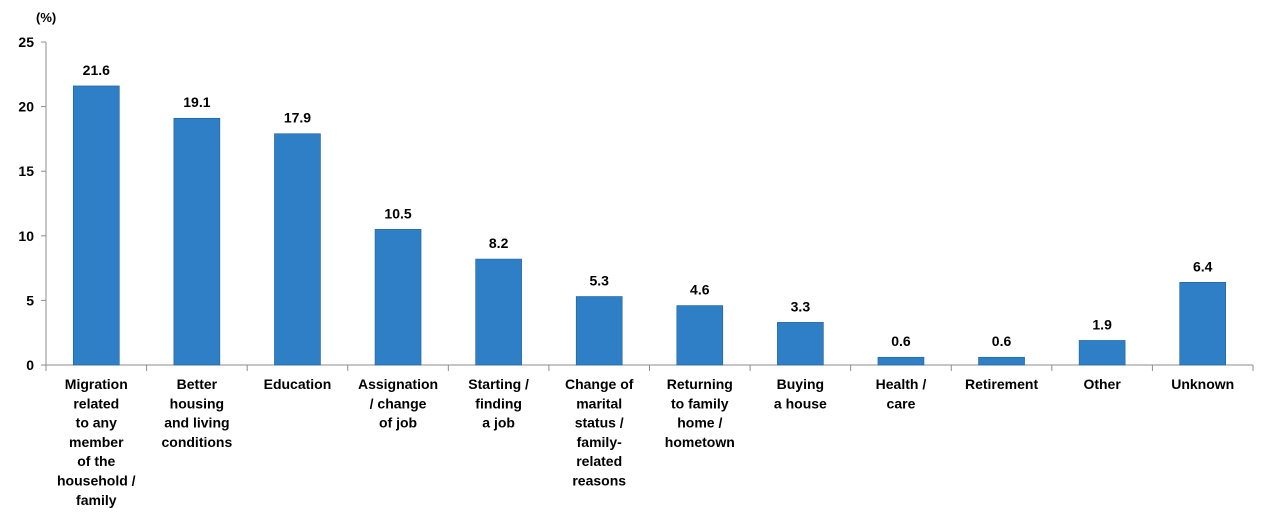 The width and height of the screenshot is (1280, 522). I want to click on y-tick-label: 0, so click(30, 365).